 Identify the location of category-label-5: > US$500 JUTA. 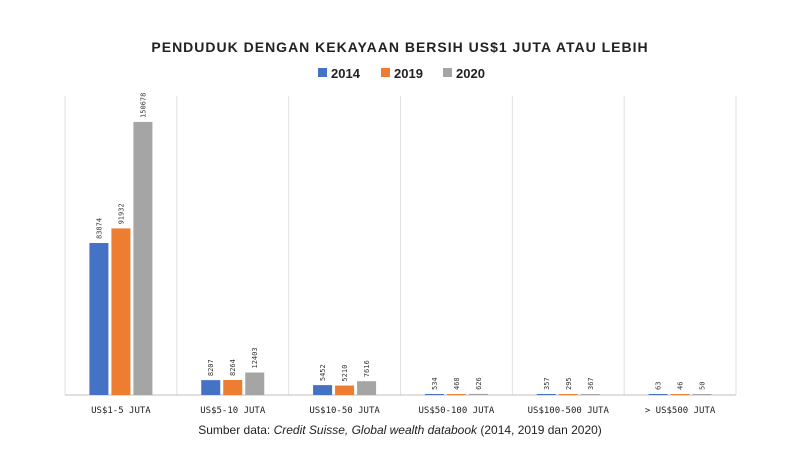
(680, 411).